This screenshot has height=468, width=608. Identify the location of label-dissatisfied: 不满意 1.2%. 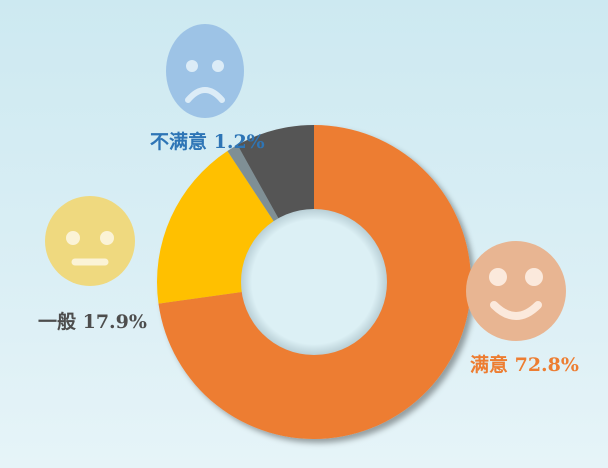
(207, 142).